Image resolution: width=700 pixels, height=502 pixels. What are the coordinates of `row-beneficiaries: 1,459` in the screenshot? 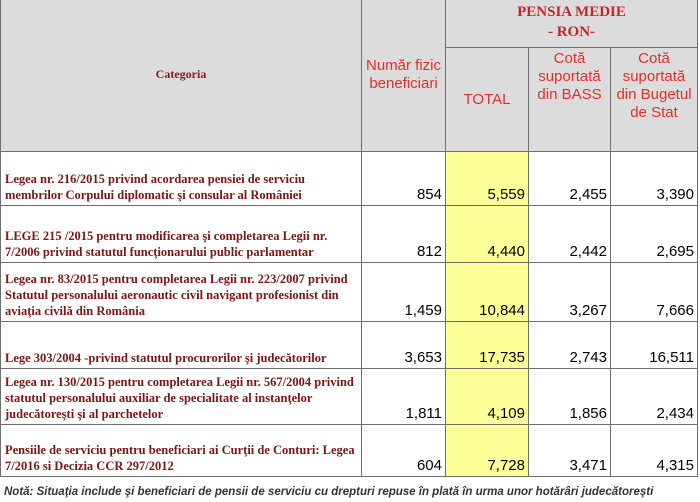 It's located at (403, 292).